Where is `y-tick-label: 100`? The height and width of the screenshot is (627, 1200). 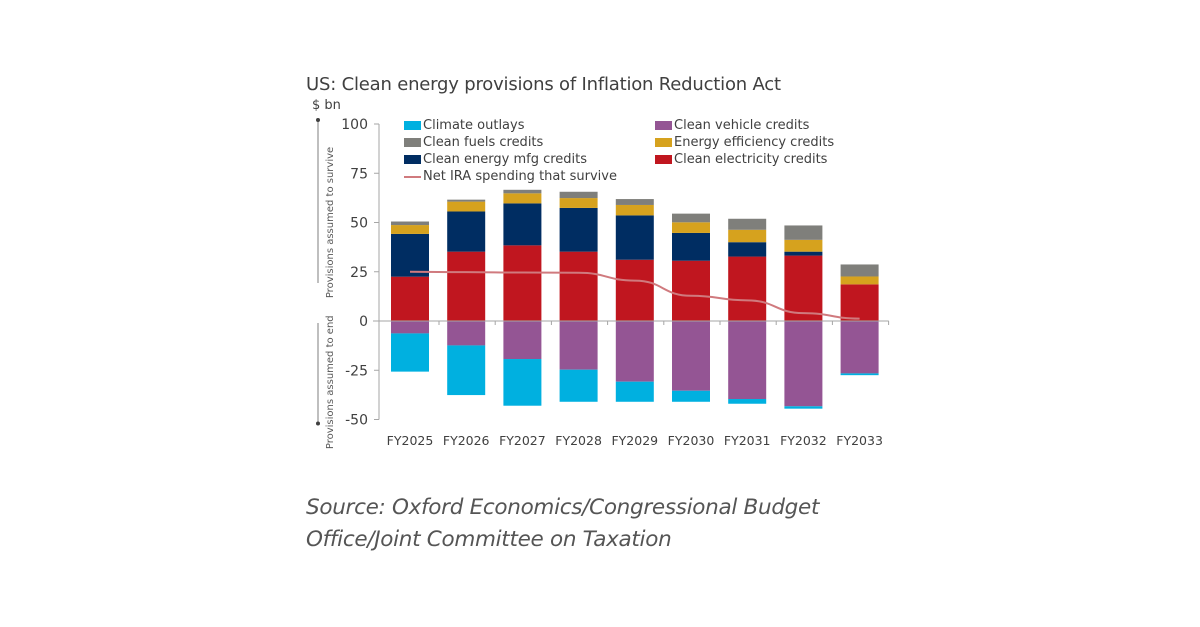
y-tick-label: 100 is located at coordinates (354, 125).